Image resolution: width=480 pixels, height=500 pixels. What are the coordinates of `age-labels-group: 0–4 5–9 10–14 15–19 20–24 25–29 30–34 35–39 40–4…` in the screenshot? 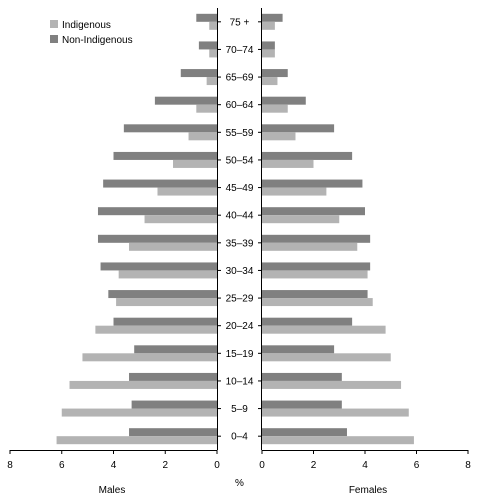 It's located at (240, 229).